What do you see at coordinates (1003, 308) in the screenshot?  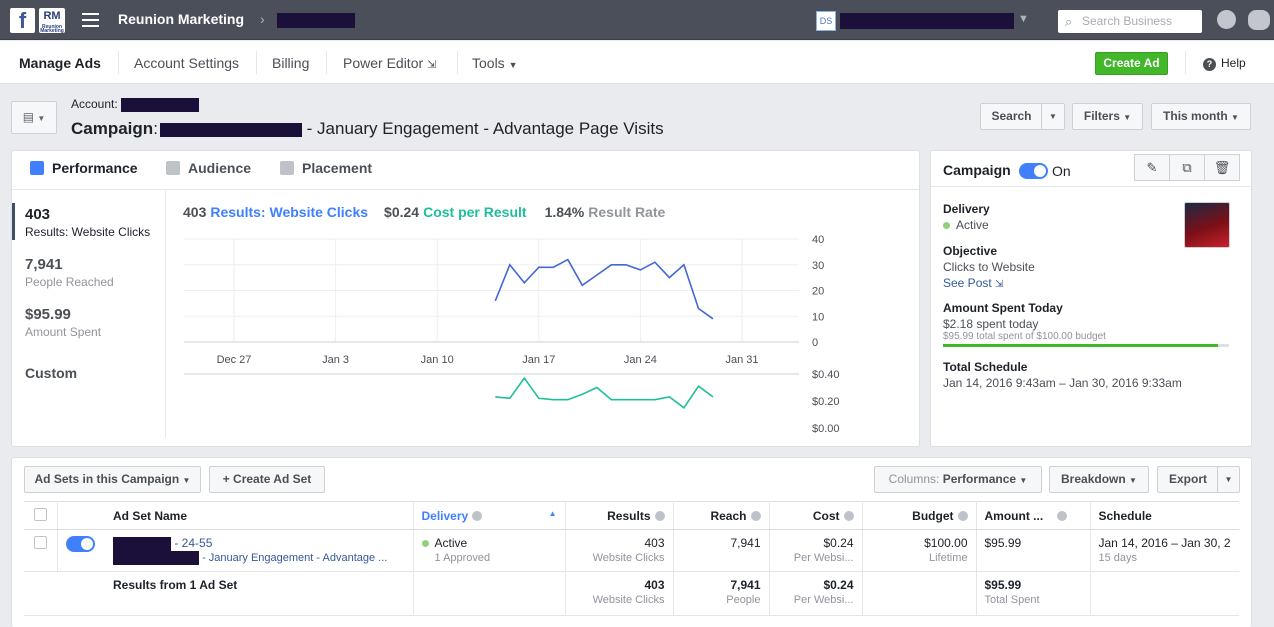 I see `spent-today-label: Amount Spent Today` at bounding box center [1003, 308].